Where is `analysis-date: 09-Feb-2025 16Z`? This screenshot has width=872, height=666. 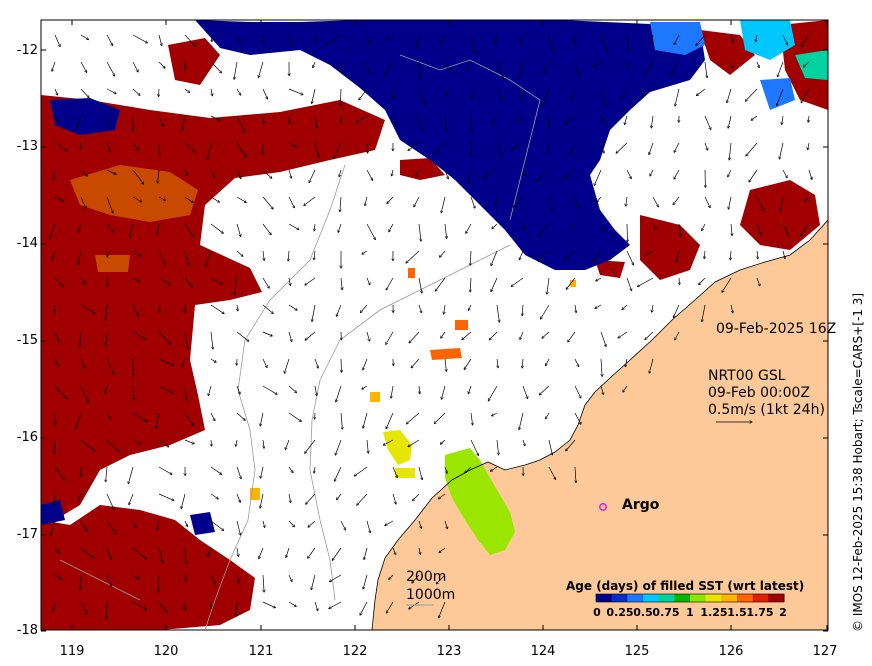 analysis-date: 09-Feb-2025 16Z is located at coordinates (776, 329).